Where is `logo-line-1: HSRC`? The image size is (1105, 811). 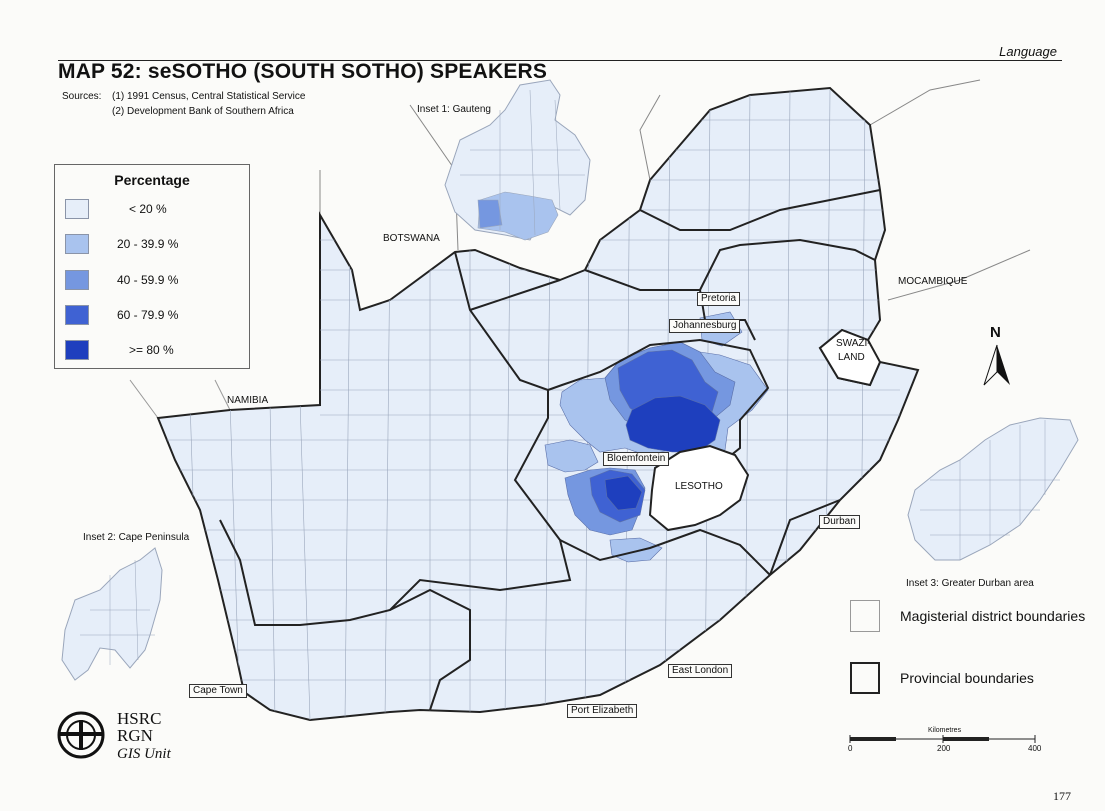 logo-line-1: HSRC is located at coordinates (139, 718).